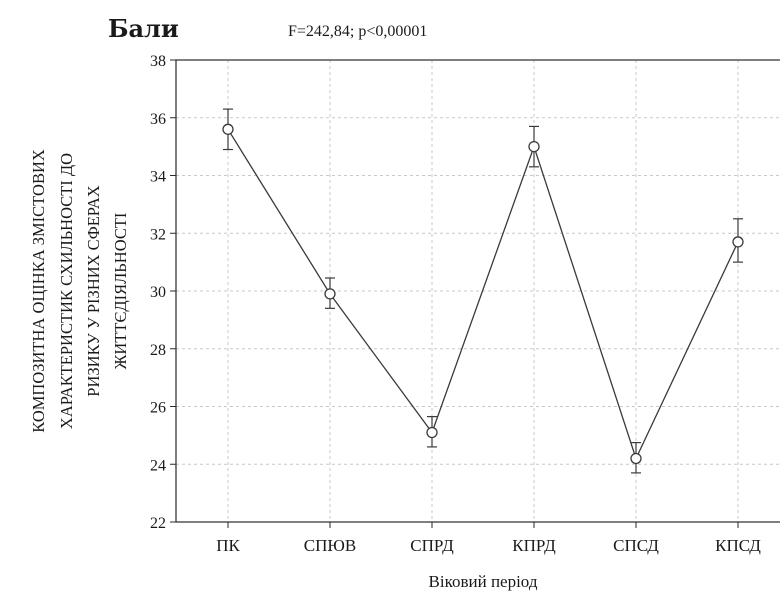 The image size is (780, 601). What do you see at coordinates (143, 28) in the screenshot?
I see `chart-title: Бали` at bounding box center [143, 28].